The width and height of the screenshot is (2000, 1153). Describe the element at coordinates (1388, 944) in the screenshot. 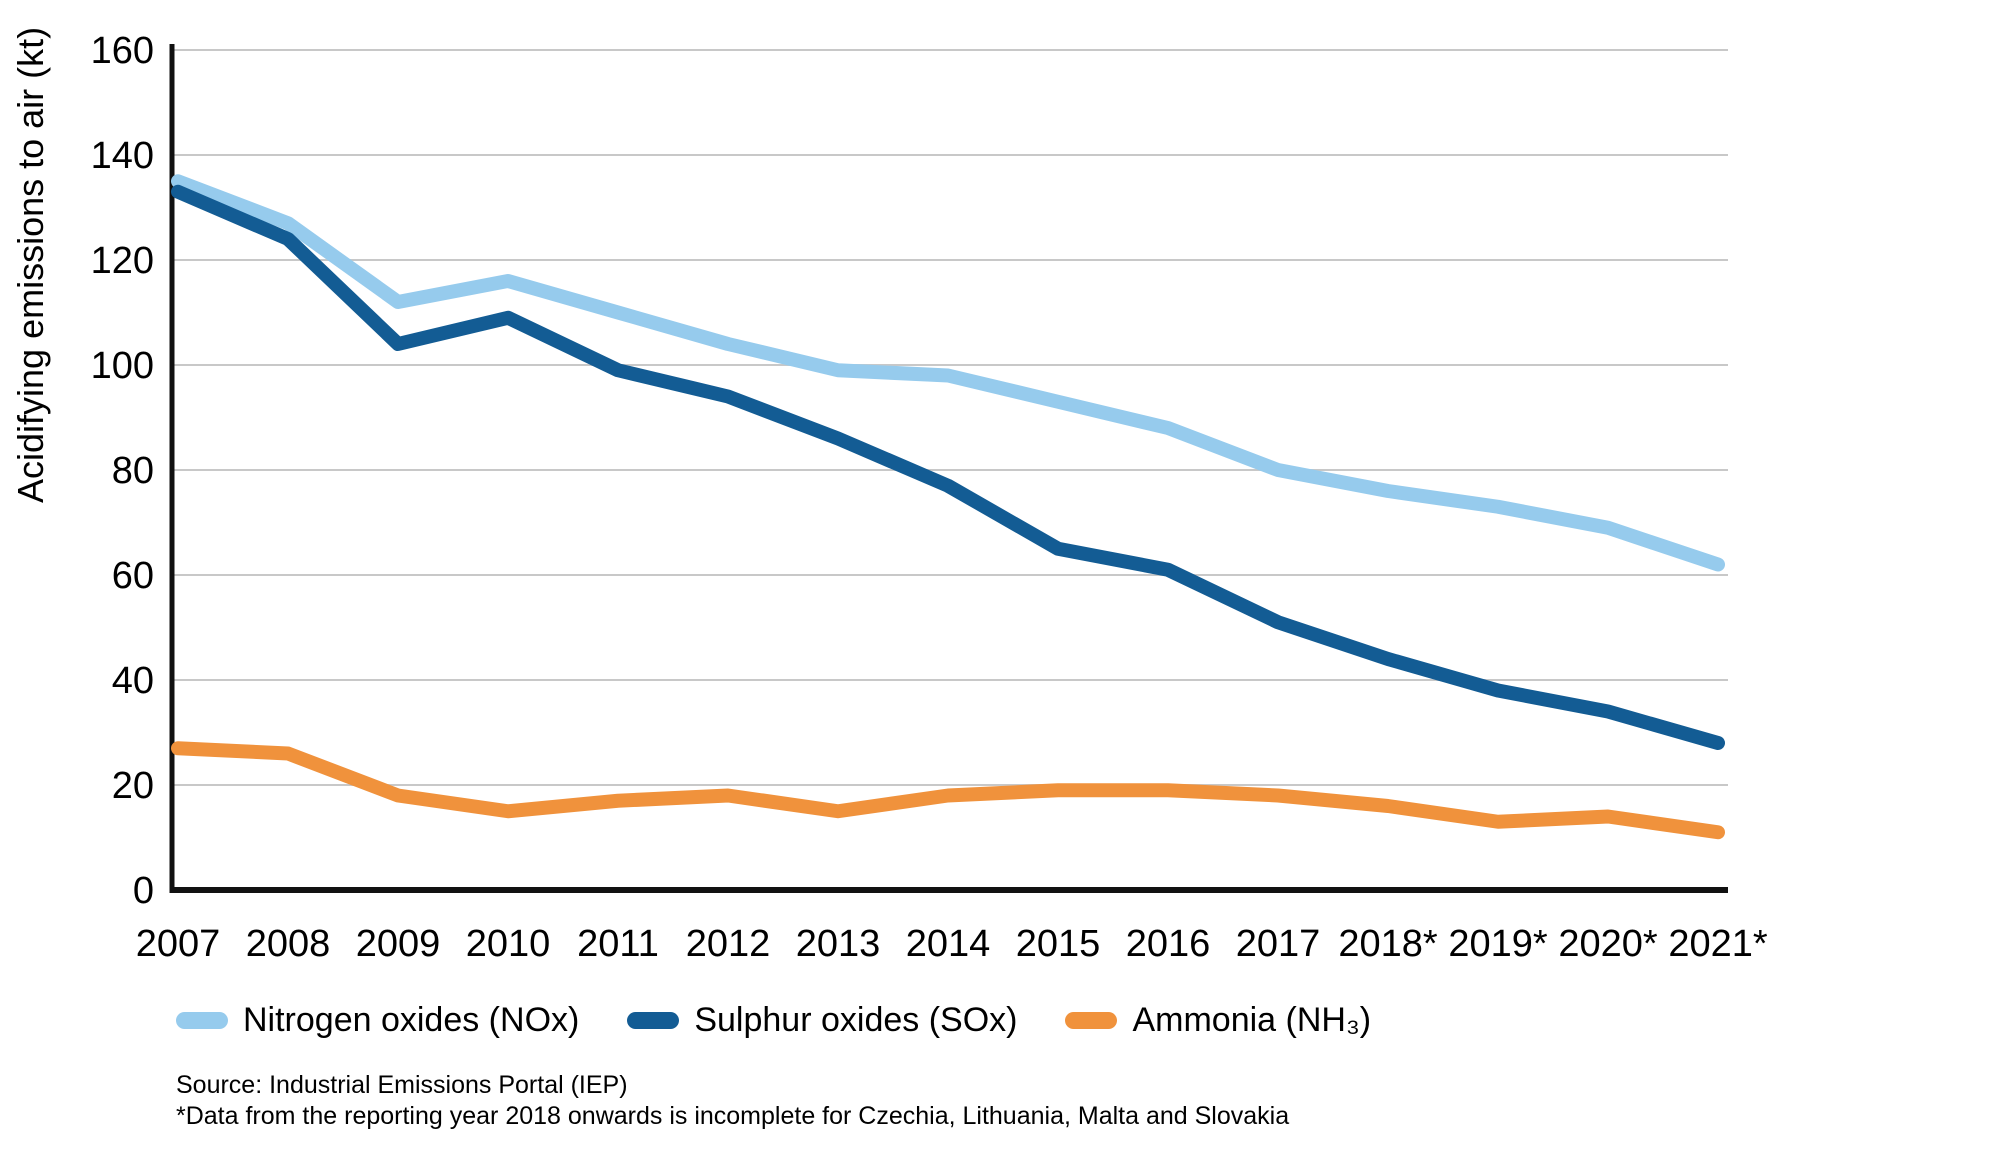

I see `x-tick-label: 2018*` at that location.